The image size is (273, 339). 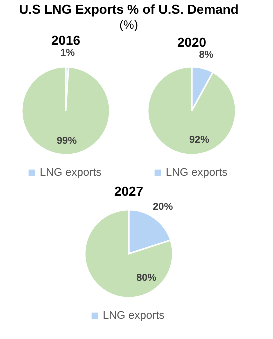 I want to click on text: U.S LNG Exports % of U.S. Demand, so click(x=129, y=10).